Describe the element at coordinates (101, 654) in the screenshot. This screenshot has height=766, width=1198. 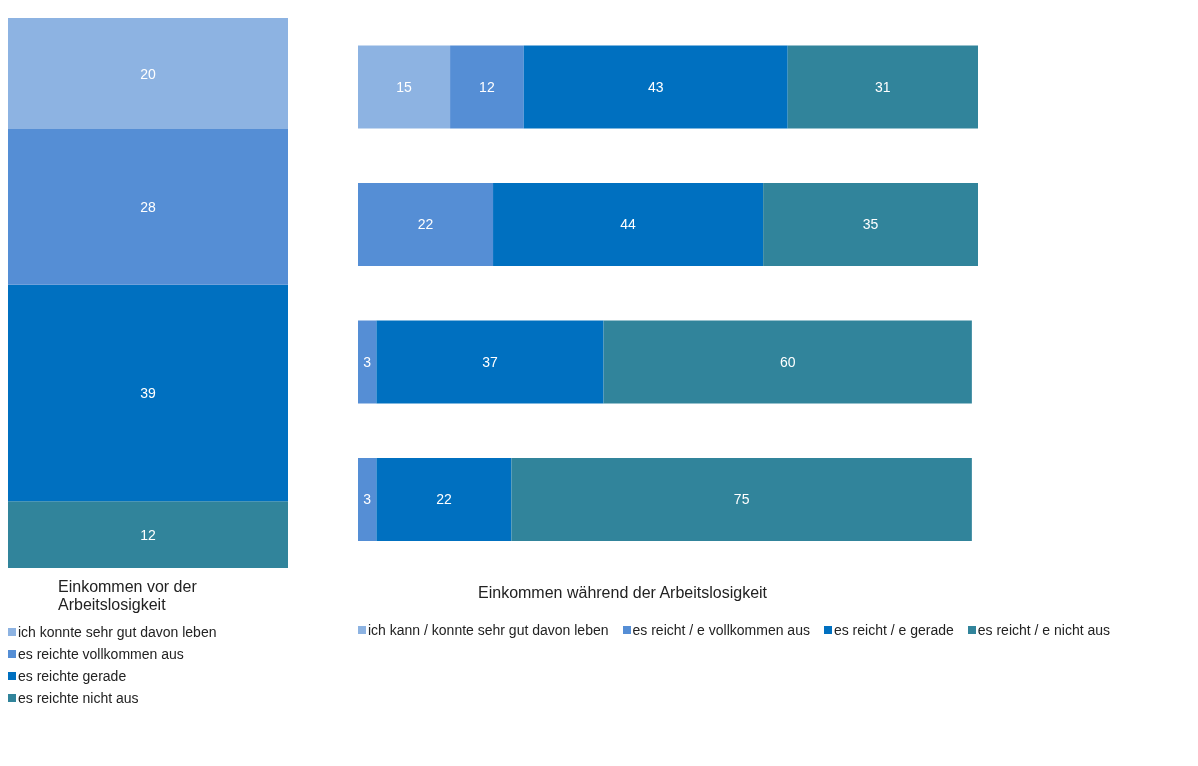
I see `legend-label: es reichte vollkommen aus` at that location.